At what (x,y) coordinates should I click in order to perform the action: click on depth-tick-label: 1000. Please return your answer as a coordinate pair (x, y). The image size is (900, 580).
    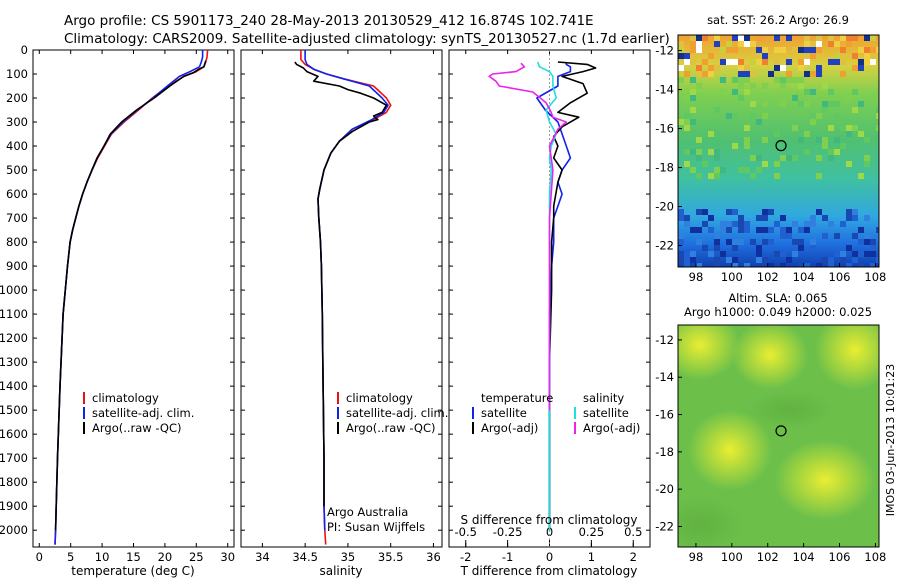
    Looking at the image, I should click on (14, 290).